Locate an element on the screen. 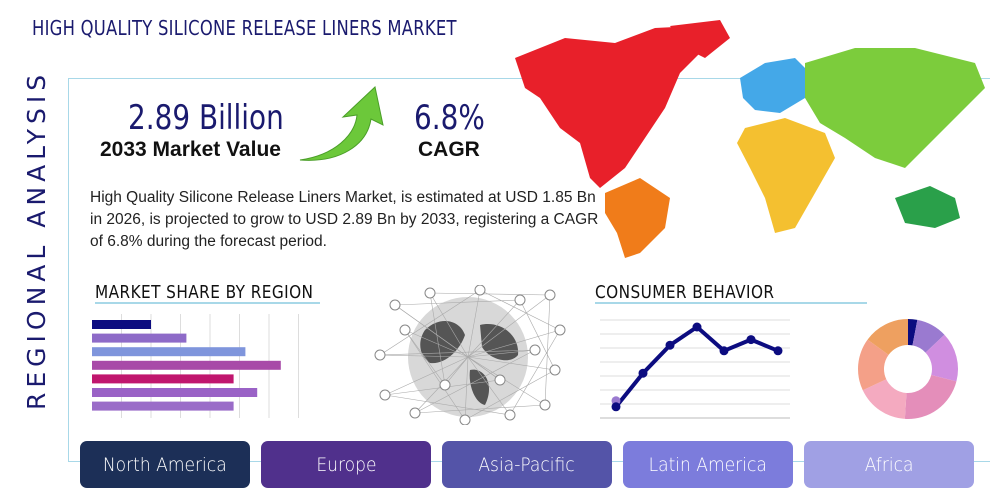  market-share-bar-chart is located at coordinates (195, 366).